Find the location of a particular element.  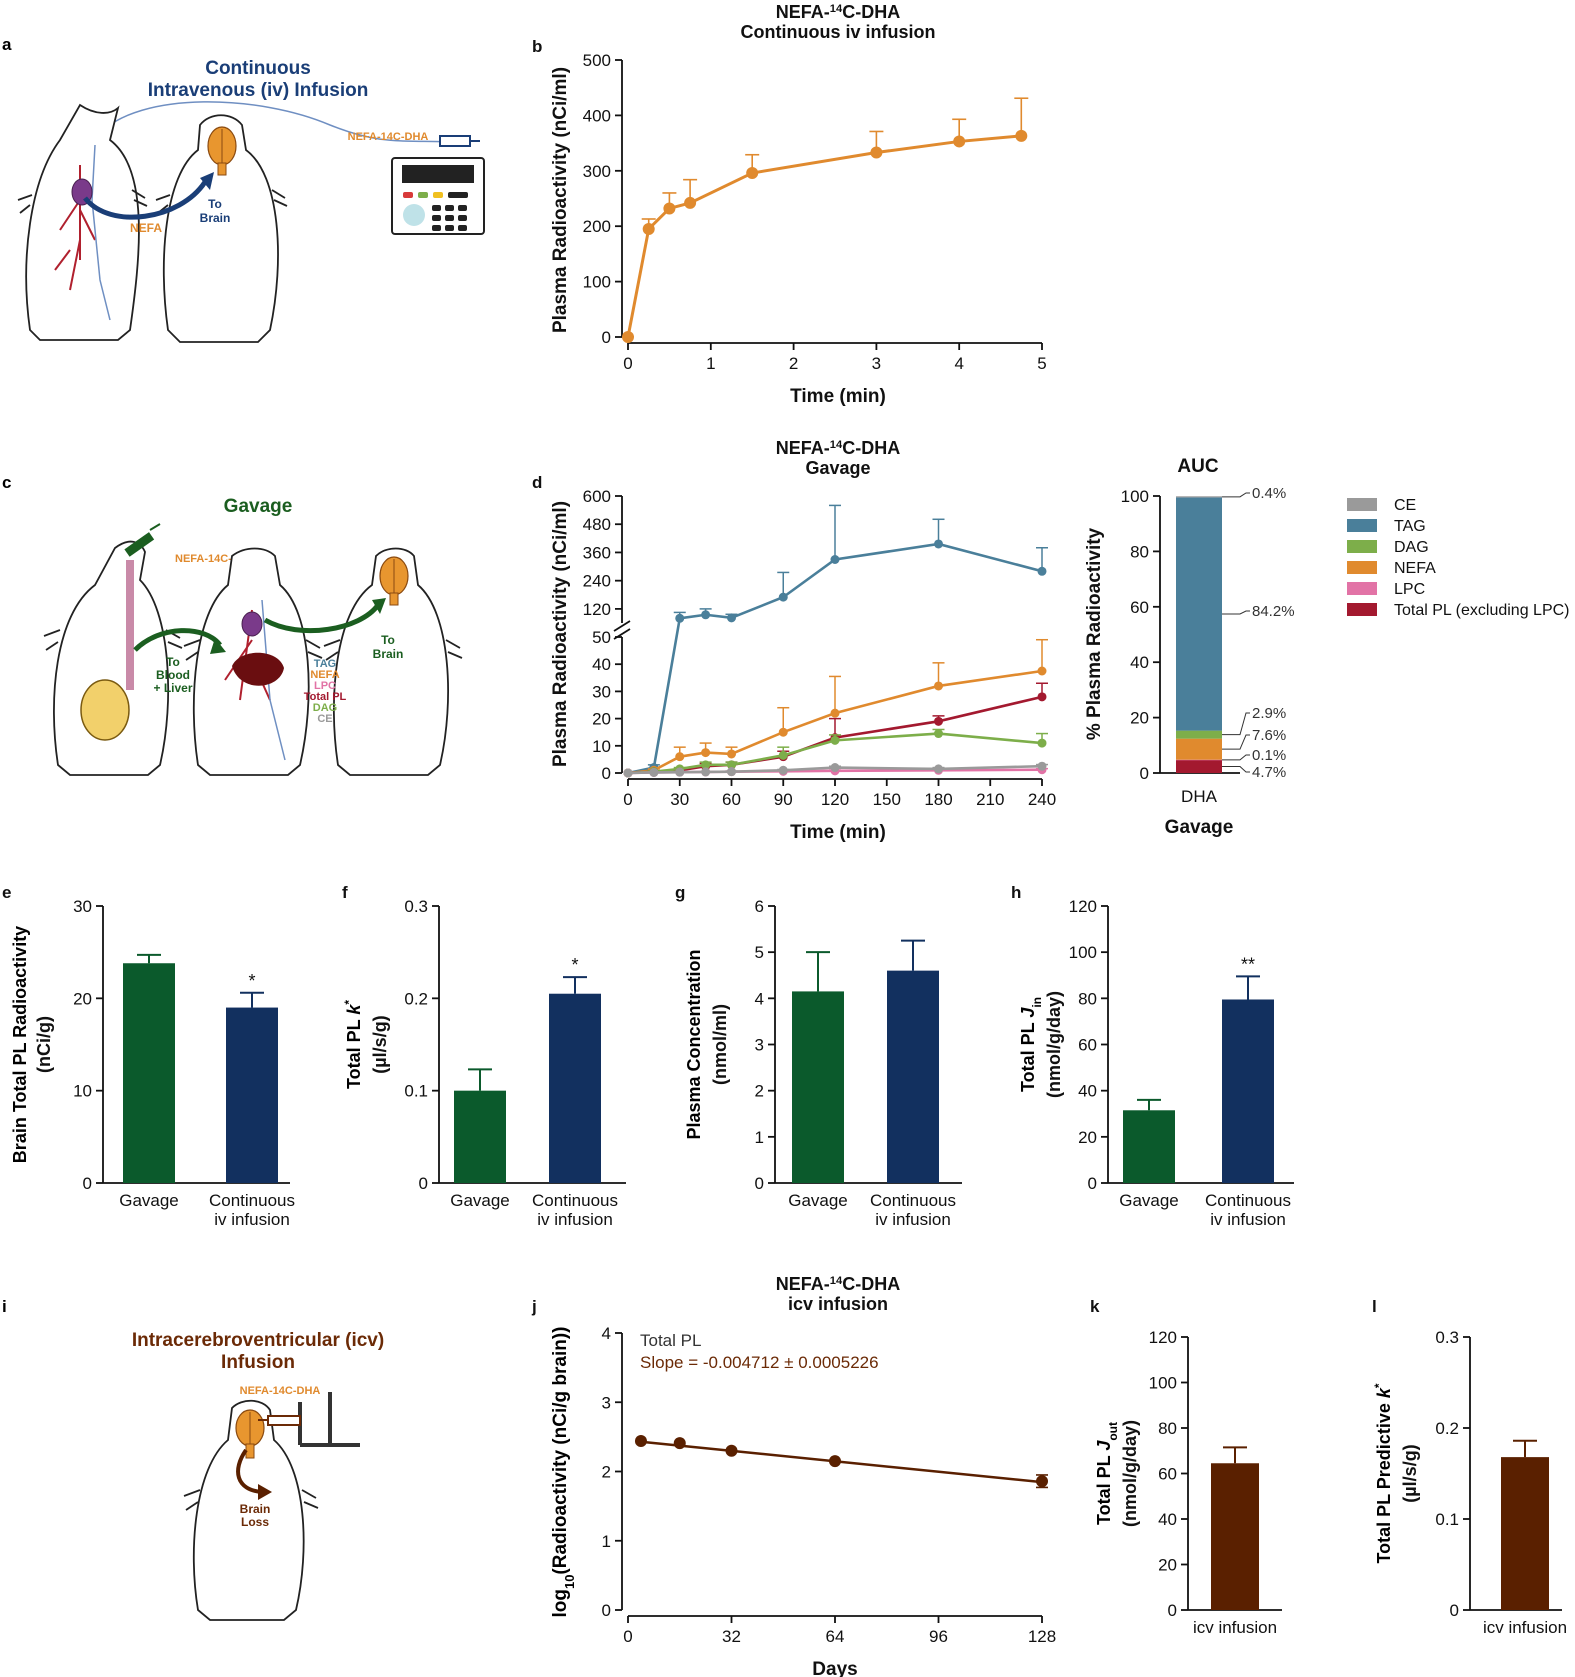

y-tick-label: 80 is located at coordinates (1139, 551).